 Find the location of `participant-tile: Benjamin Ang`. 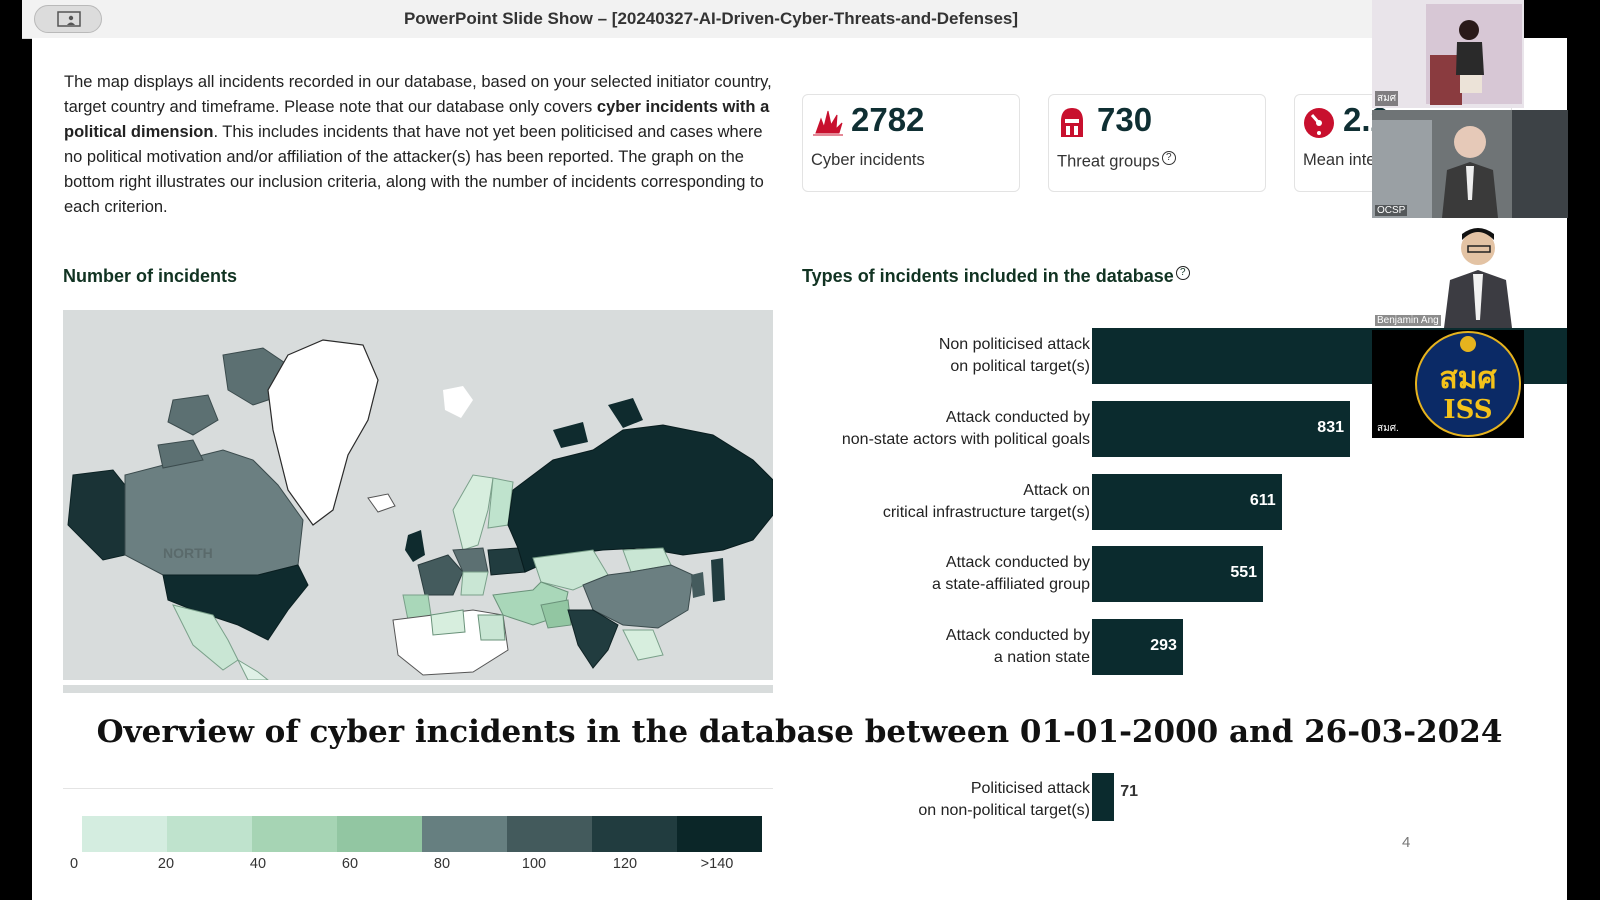

participant-tile: Benjamin Ang is located at coordinates (1448, 274).